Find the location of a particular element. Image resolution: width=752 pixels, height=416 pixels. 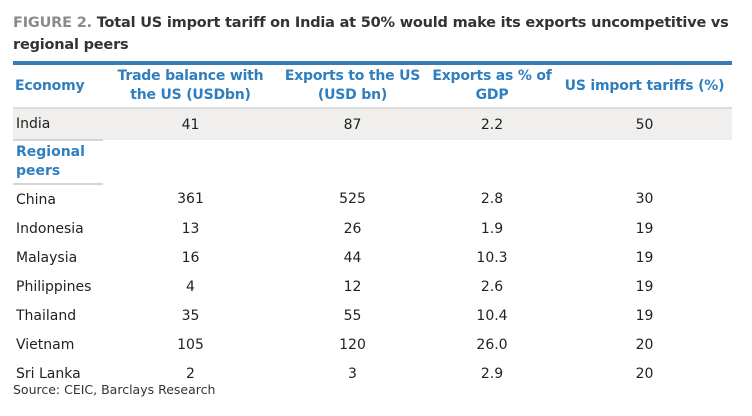

cell-exports-to-us: 44 is located at coordinates (352, 257).